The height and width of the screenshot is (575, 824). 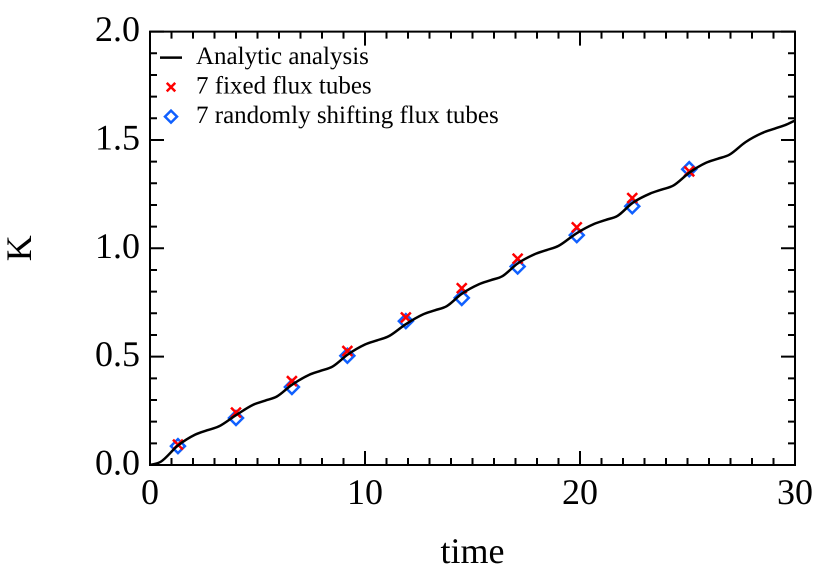 I want to click on y-axis-title: K, so click(x=20, y=248).